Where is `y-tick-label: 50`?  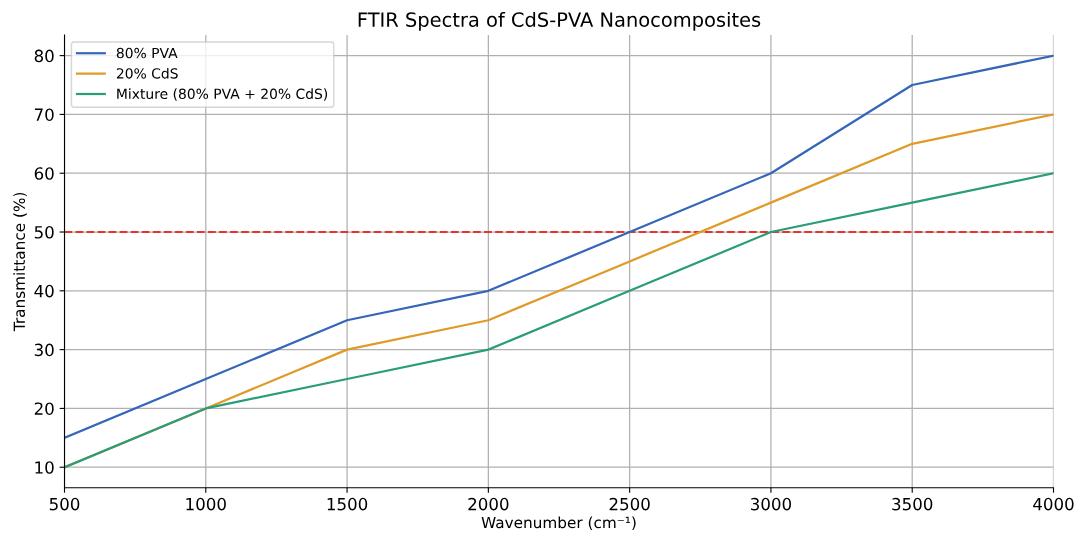 y-tick-label: 50 is located at coordinates (44, 232).